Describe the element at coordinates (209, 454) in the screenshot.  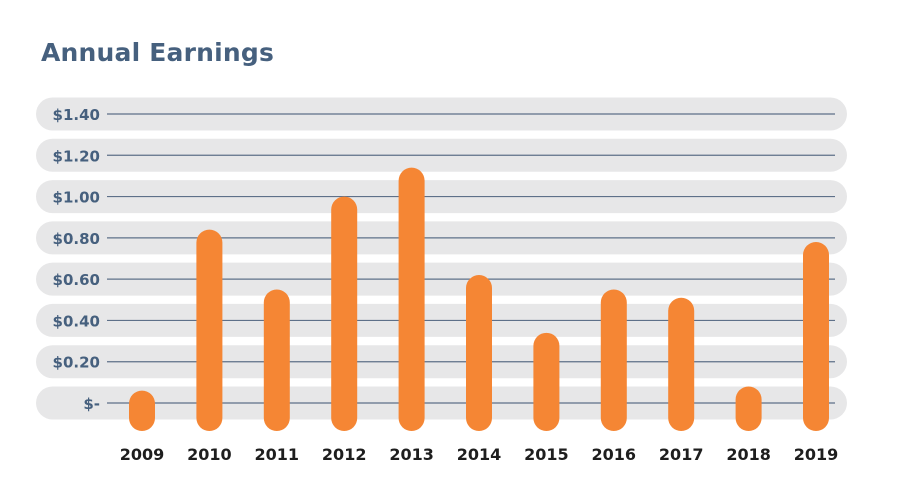
I see `x-tick-label: 2010` at that location.